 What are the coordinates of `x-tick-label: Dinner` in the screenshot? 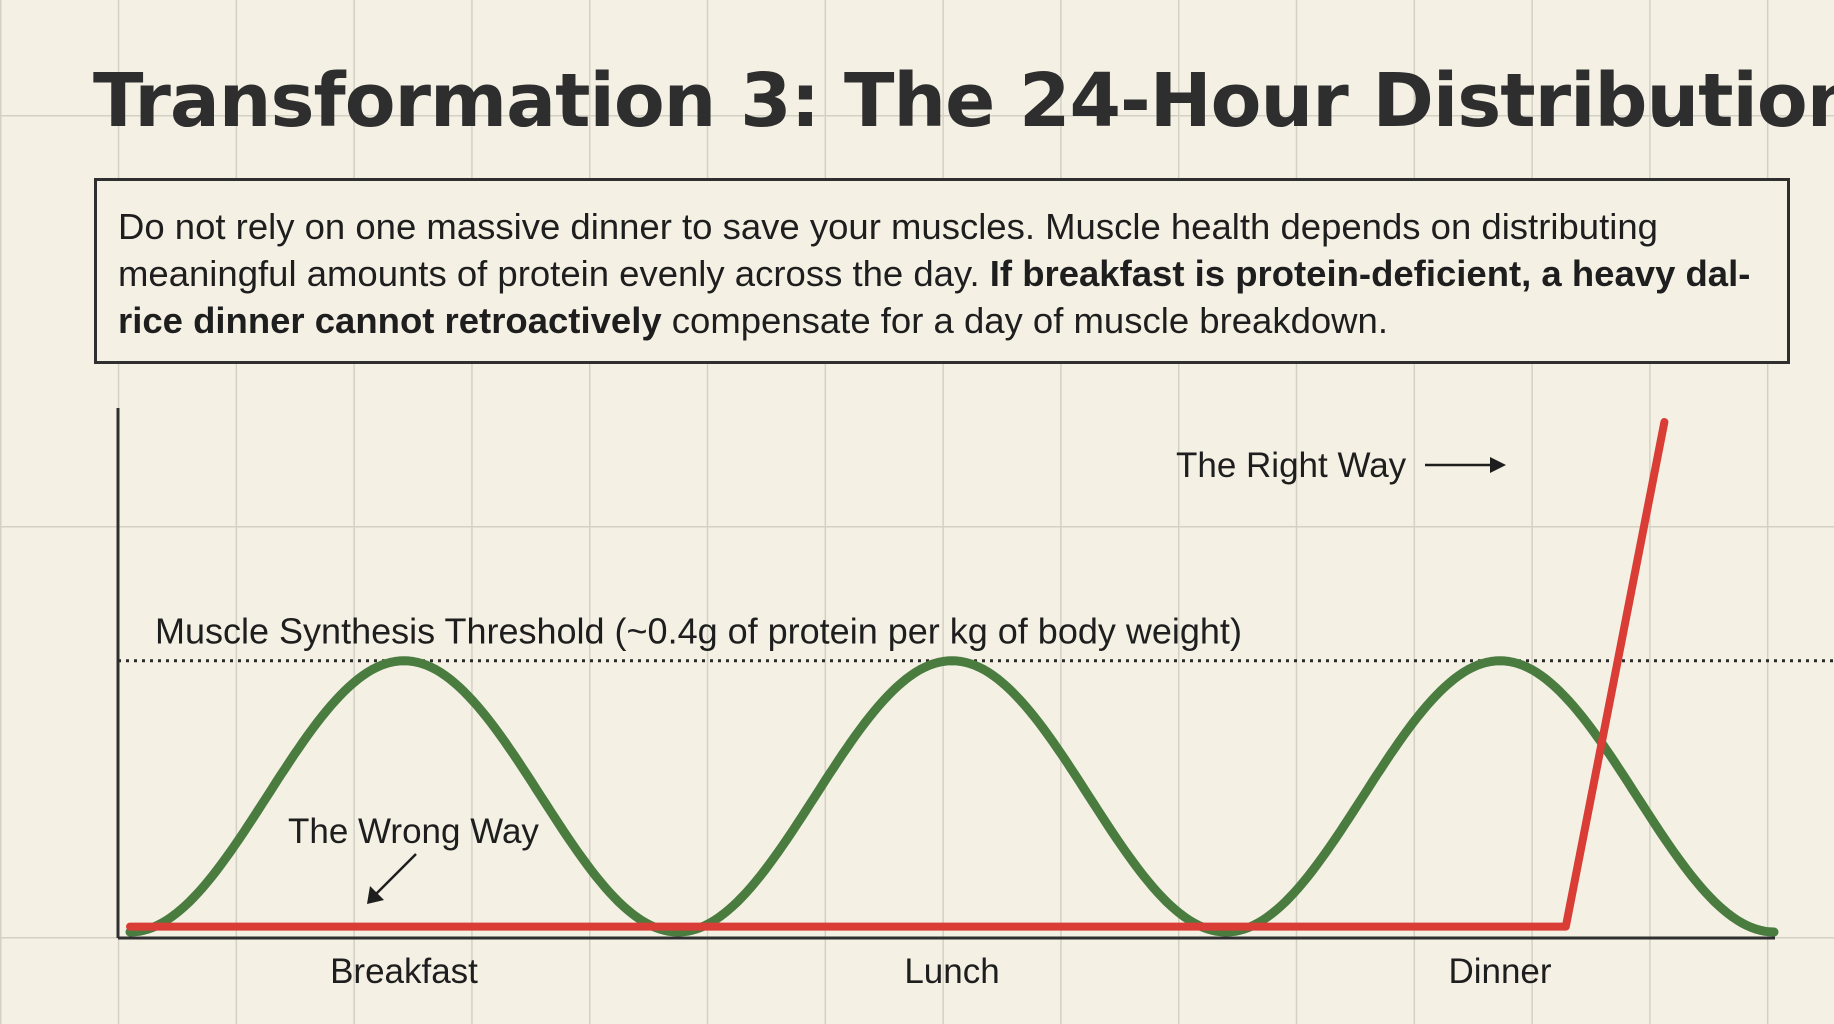 It's located at (1499, 971).